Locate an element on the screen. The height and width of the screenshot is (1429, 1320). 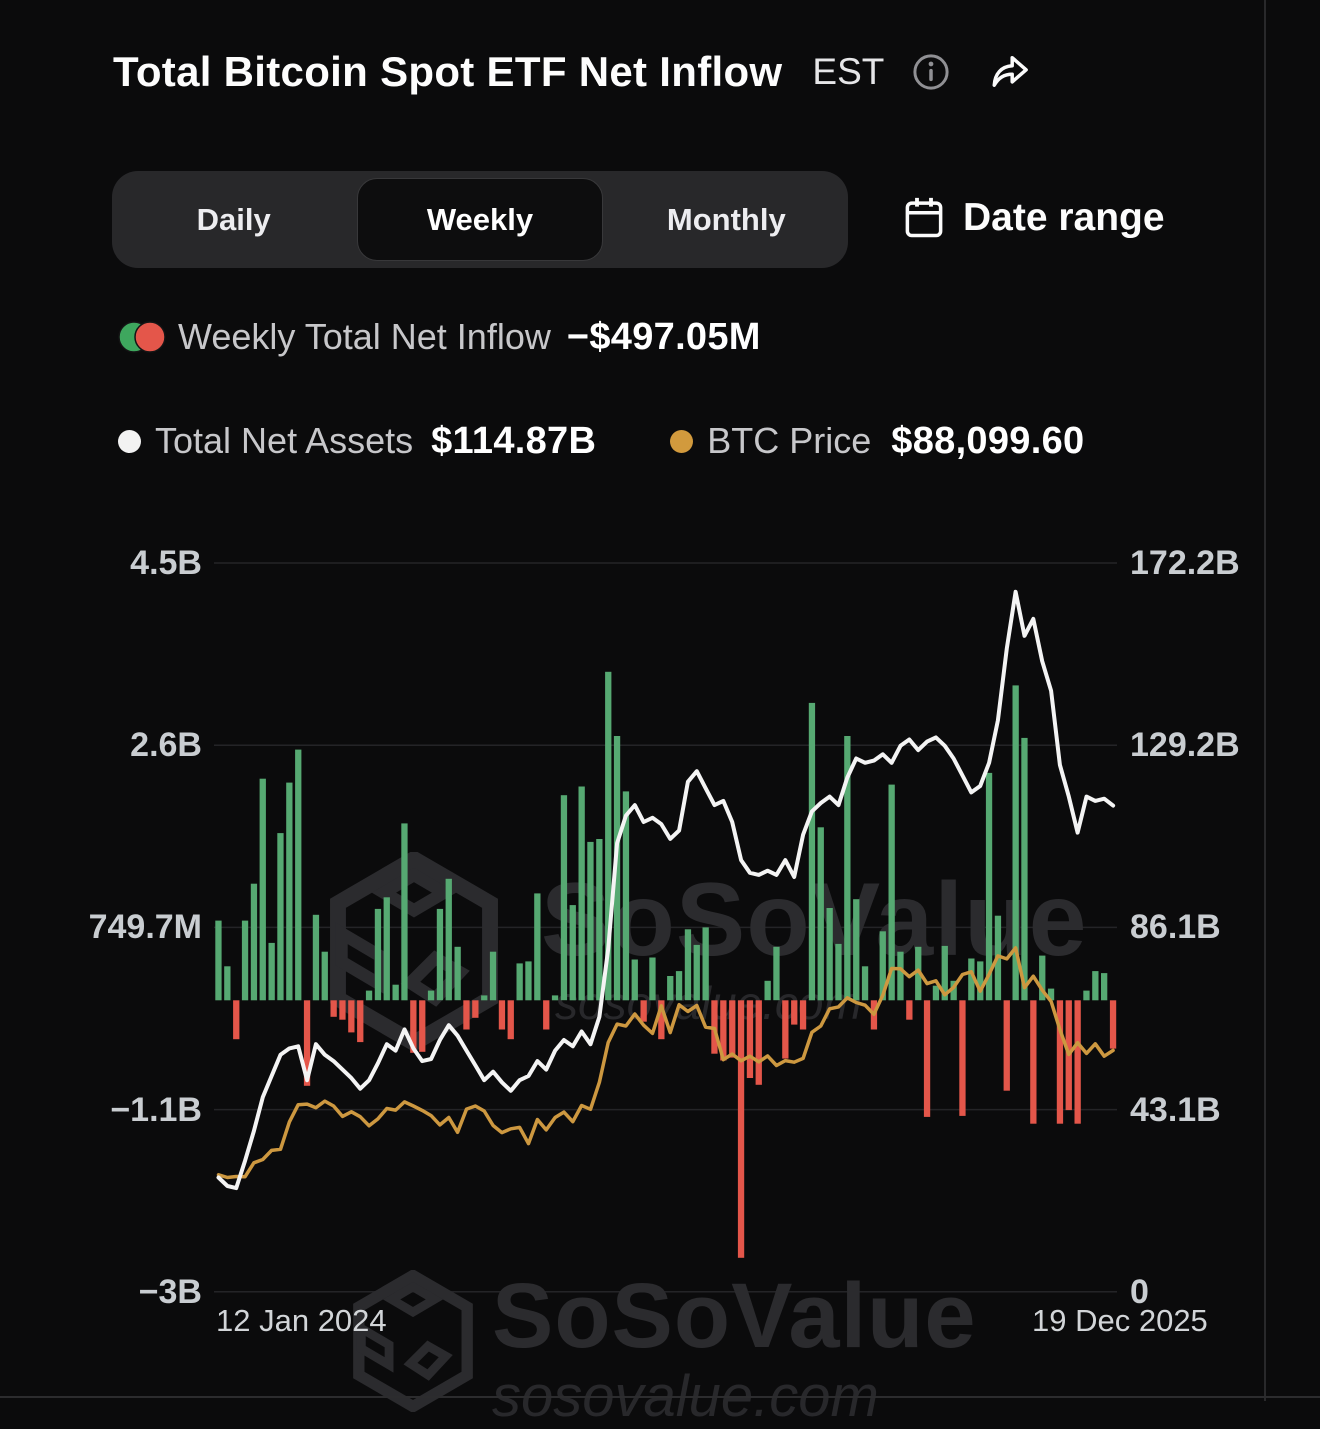
tab-monthly: Monthly is located at coordinates (726, 219).